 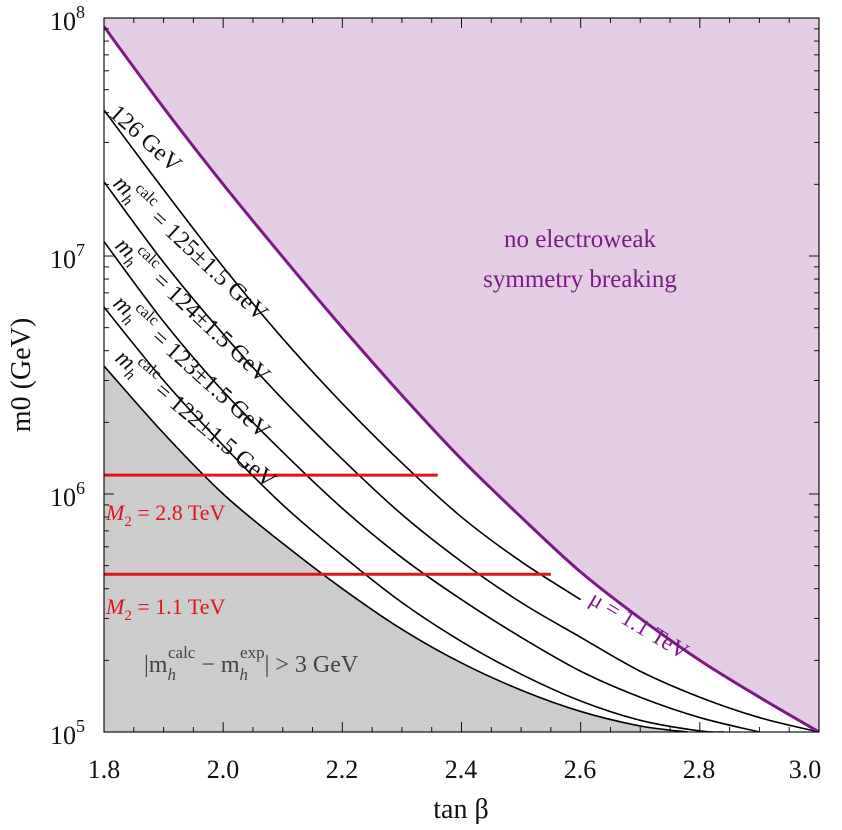 I want to click on m2-label-low: M2 = 1.1 TeV, so click(x=165, y=609).